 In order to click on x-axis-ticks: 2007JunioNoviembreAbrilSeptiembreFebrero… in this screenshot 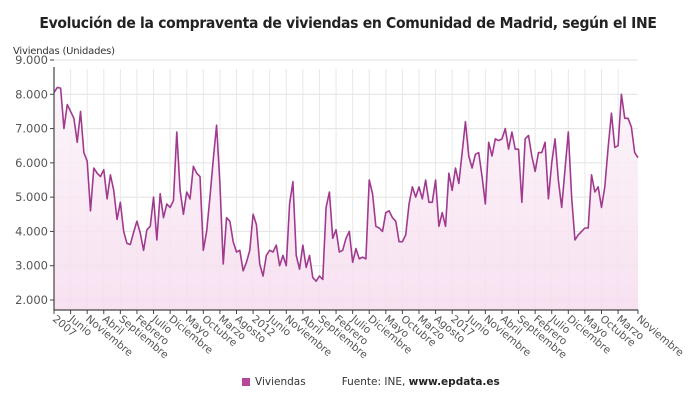, I will do `click(368, 335)`.